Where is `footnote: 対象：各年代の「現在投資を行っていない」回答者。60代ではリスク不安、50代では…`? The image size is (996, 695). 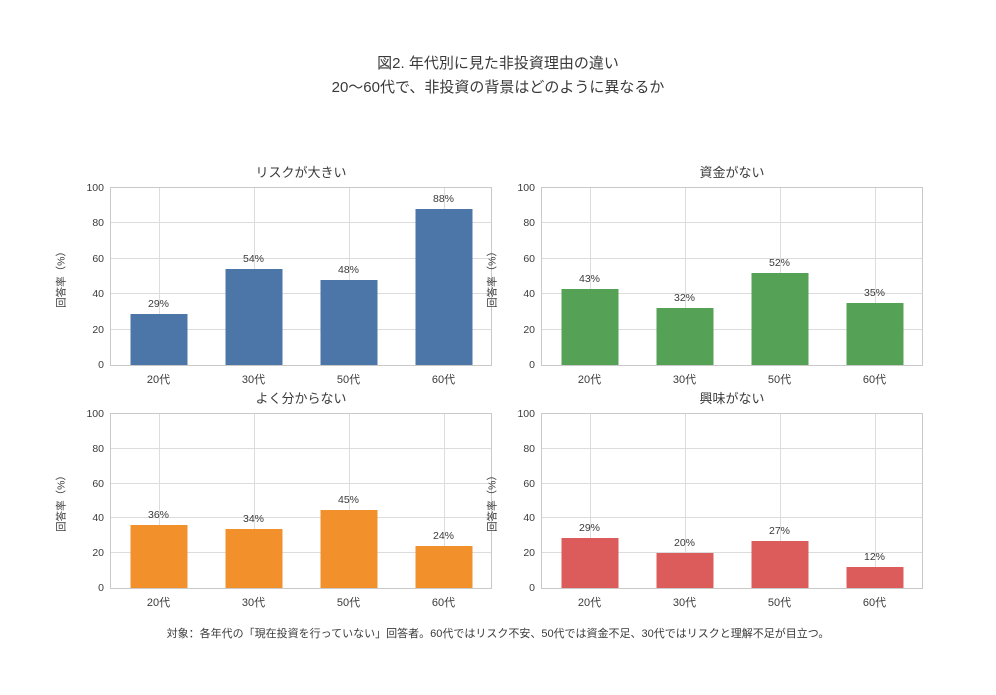
footnote: 対象：各年代の「現在投資を行っていない」回答者。60代ではリスク不安、50代では… is located at coordinates (498, 634).